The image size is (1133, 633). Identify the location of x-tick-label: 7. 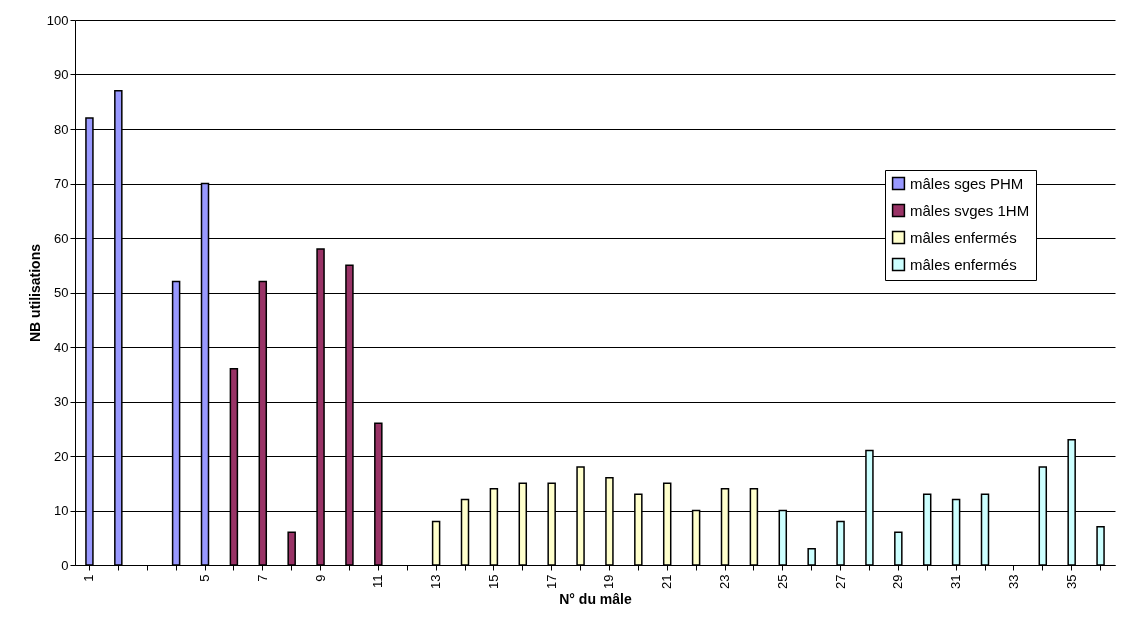
(262, 578).